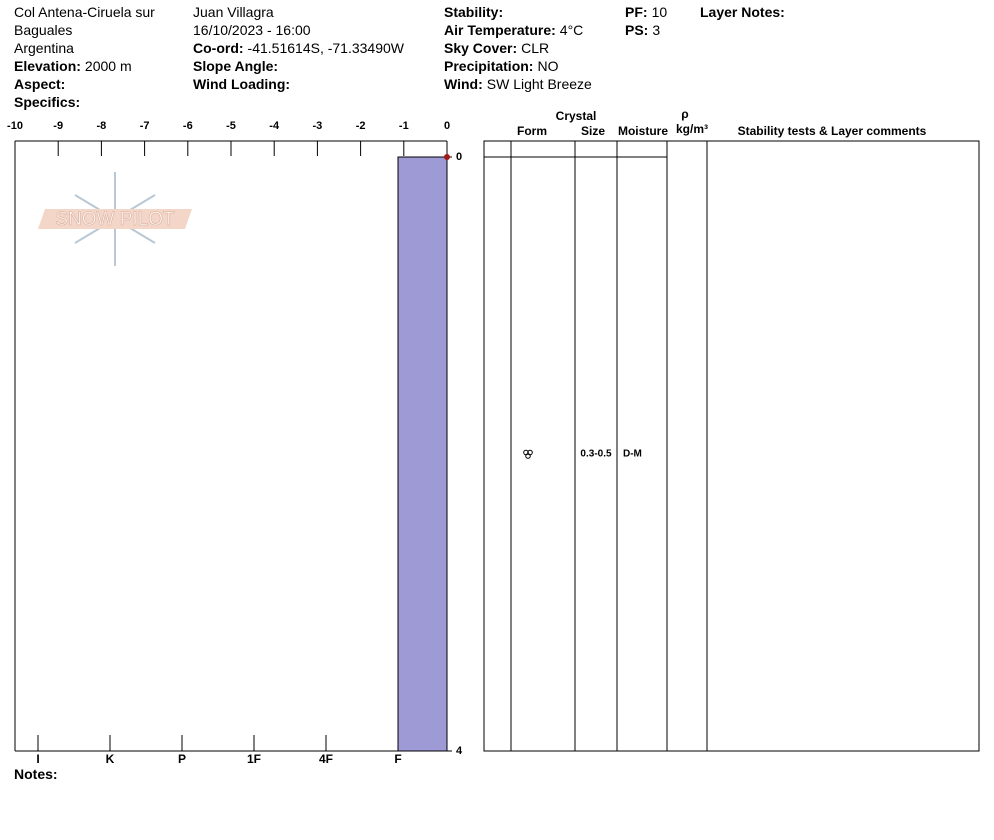 Image resolution: width=994 pixels, height=840 pixels. What do you see at coordinates (274, 126) in the screenshot?
I see `x-tick-label: -4` at bounding box center [274, 126].